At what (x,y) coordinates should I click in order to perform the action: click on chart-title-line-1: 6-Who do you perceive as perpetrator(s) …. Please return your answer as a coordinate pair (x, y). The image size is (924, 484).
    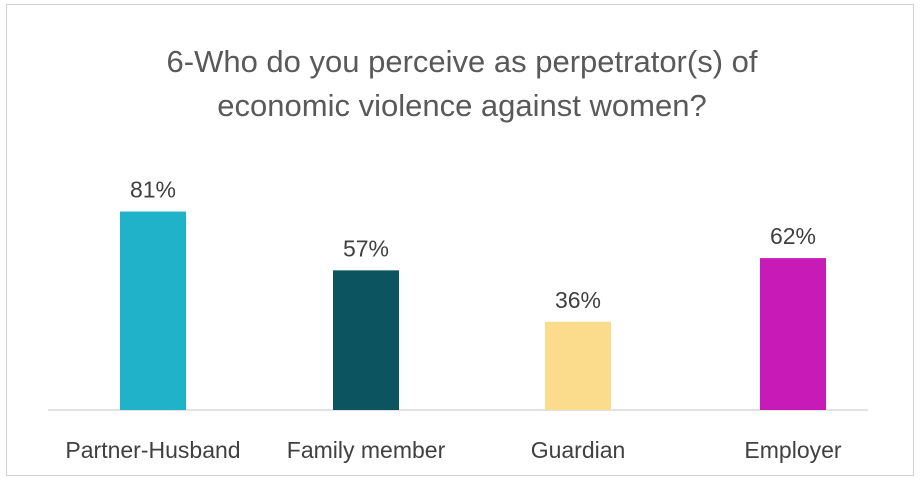
    Looking at the image, I should click on (462, 61).